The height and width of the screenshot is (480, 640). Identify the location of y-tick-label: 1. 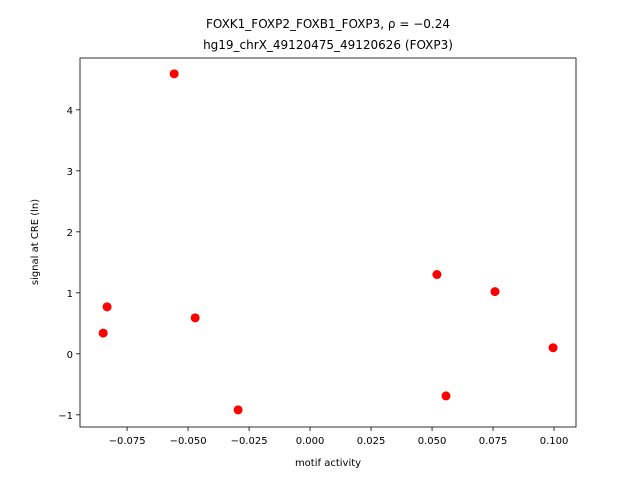
(70, 294).